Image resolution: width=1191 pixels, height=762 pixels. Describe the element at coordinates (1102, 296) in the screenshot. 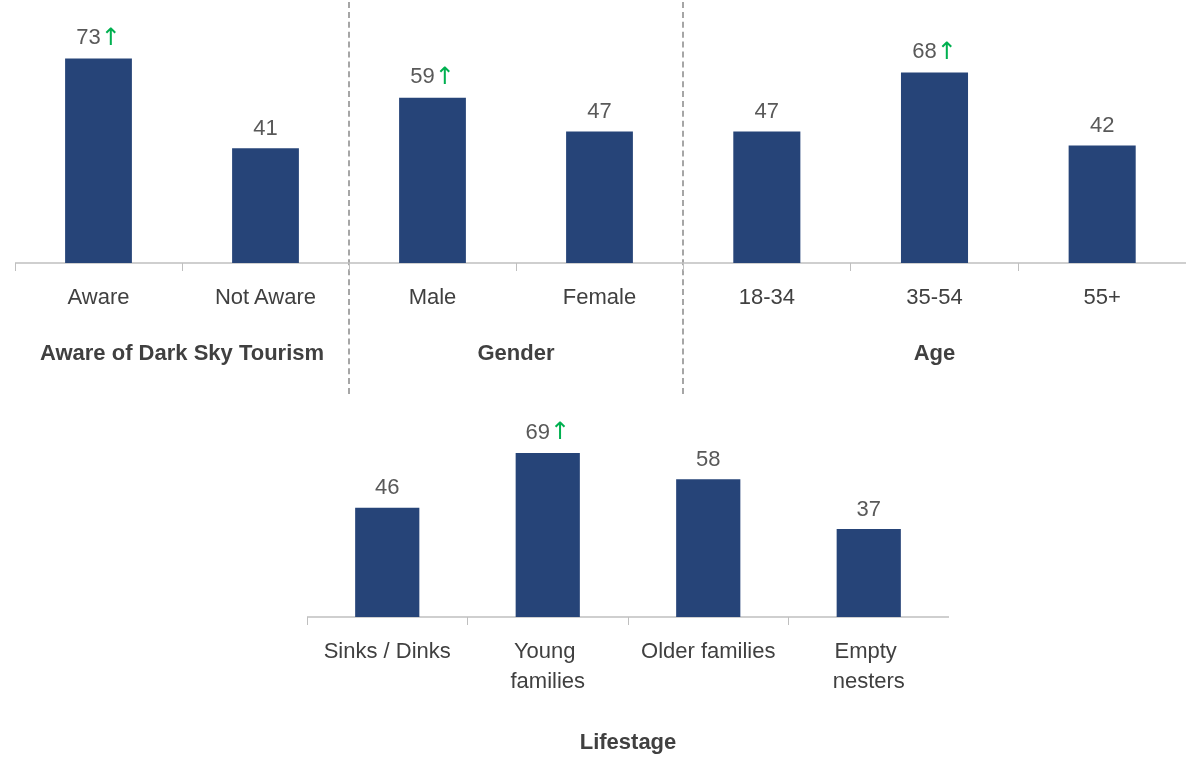

I see `x-tick-label: 55+` at that location.